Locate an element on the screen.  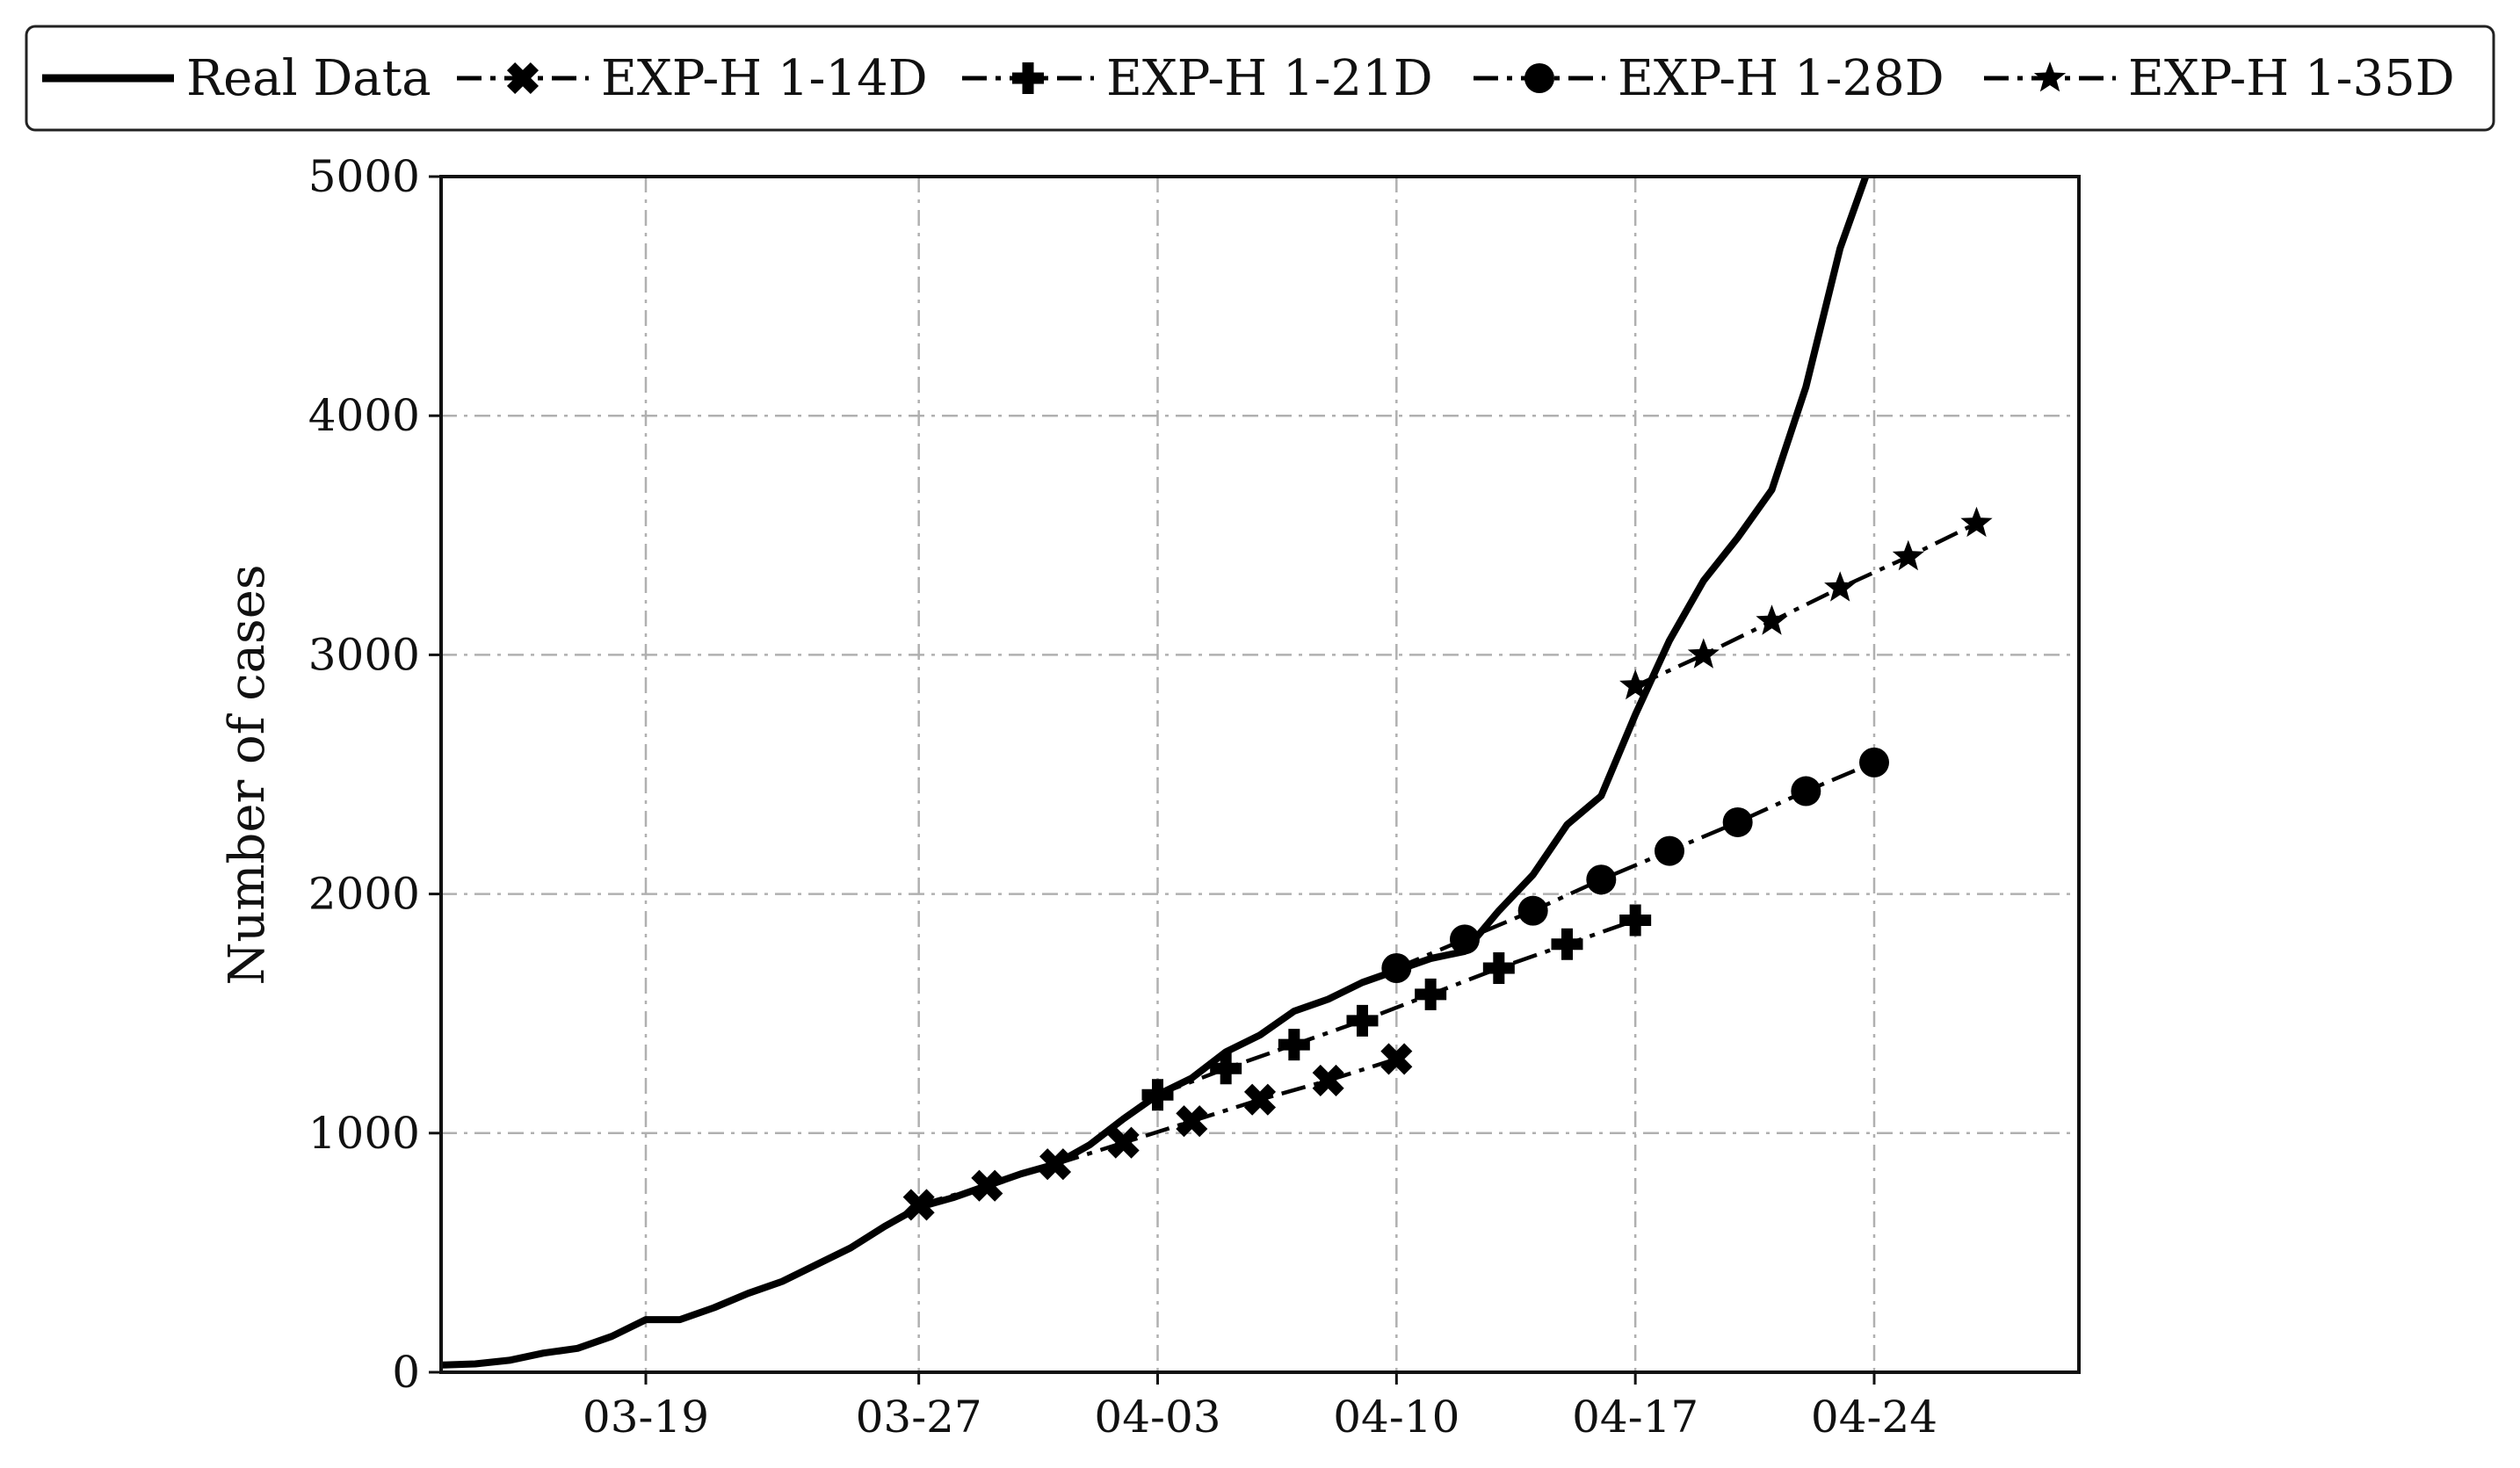
series-line is located at coordinates (1806, 604).